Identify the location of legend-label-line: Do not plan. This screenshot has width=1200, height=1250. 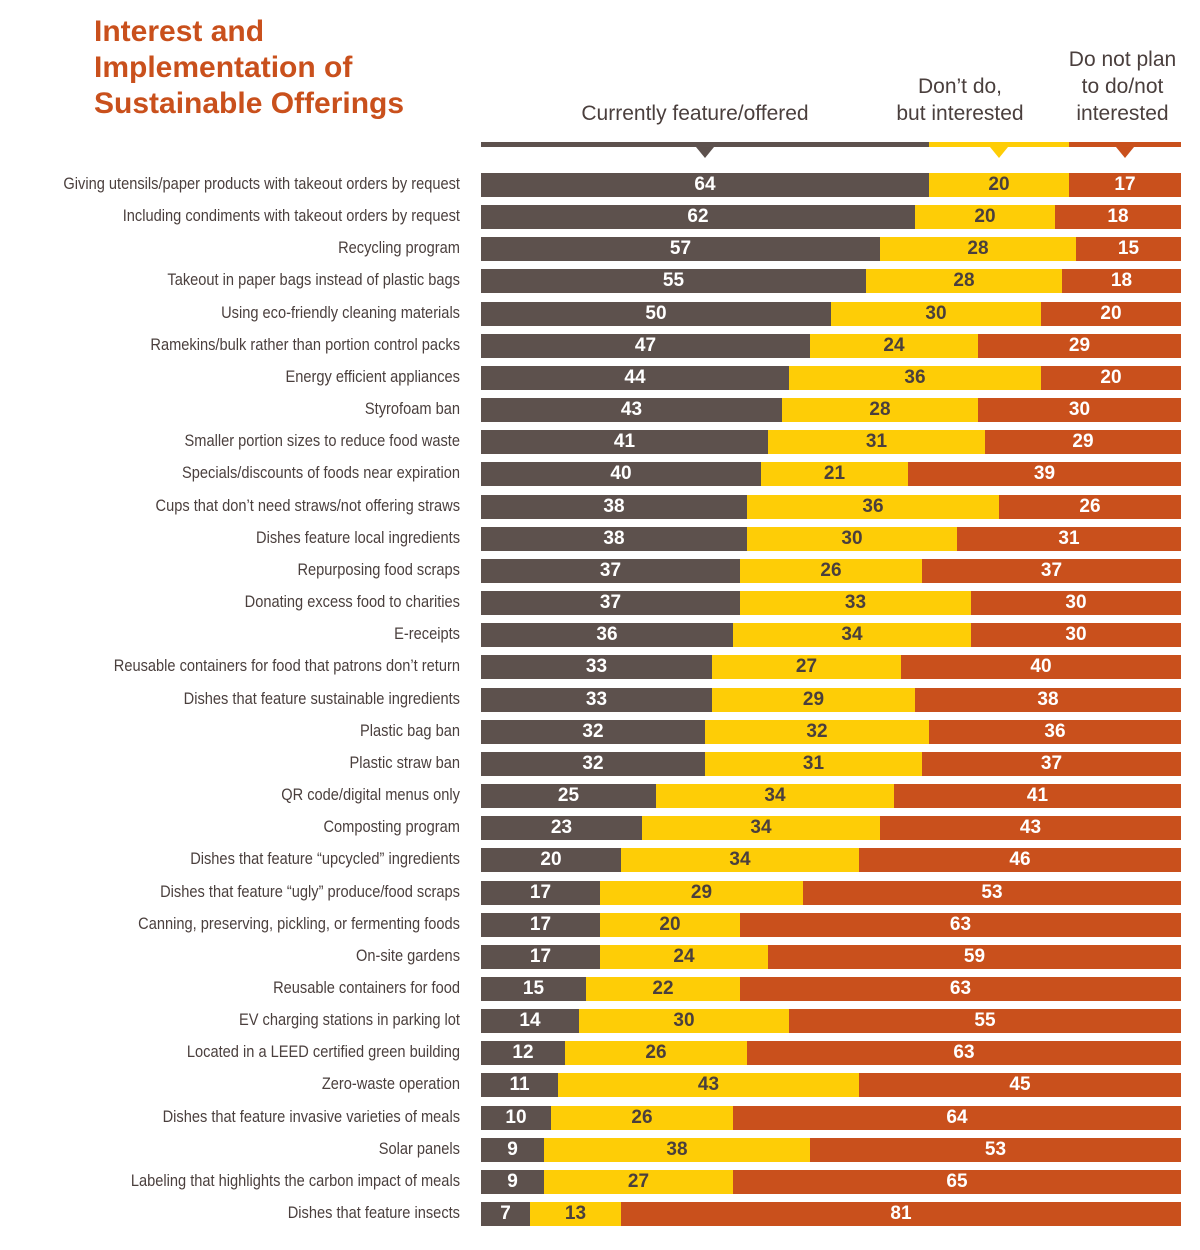
(1122, 59).